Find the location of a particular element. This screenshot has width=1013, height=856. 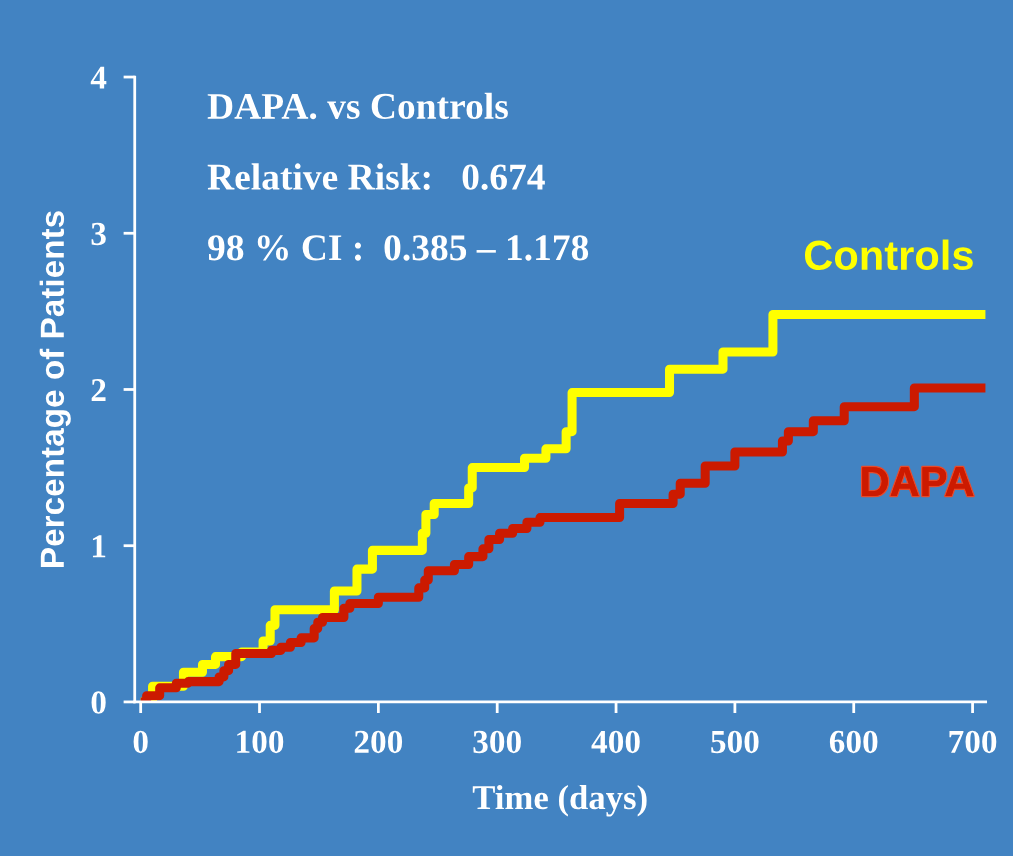

x-tick-label: 400 is located at coordinates (615, 742).